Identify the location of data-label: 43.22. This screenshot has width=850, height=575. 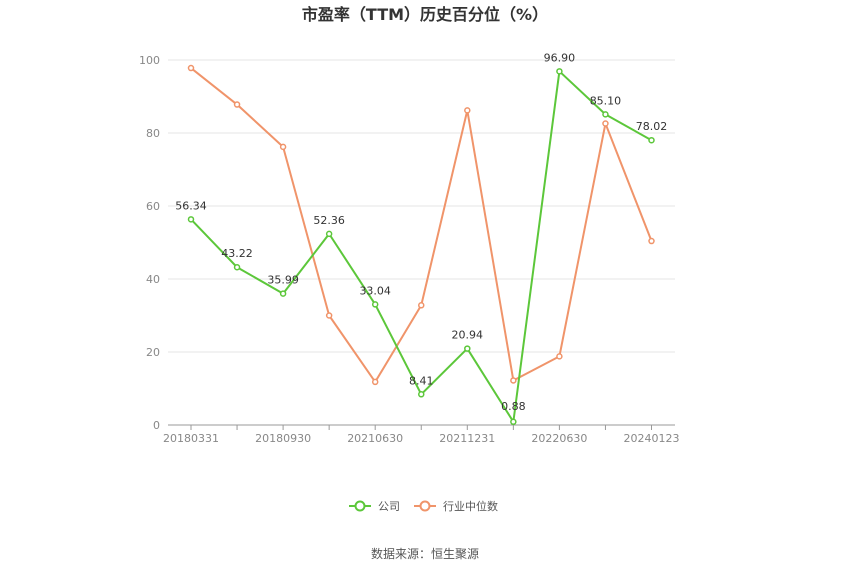
(237, 253).